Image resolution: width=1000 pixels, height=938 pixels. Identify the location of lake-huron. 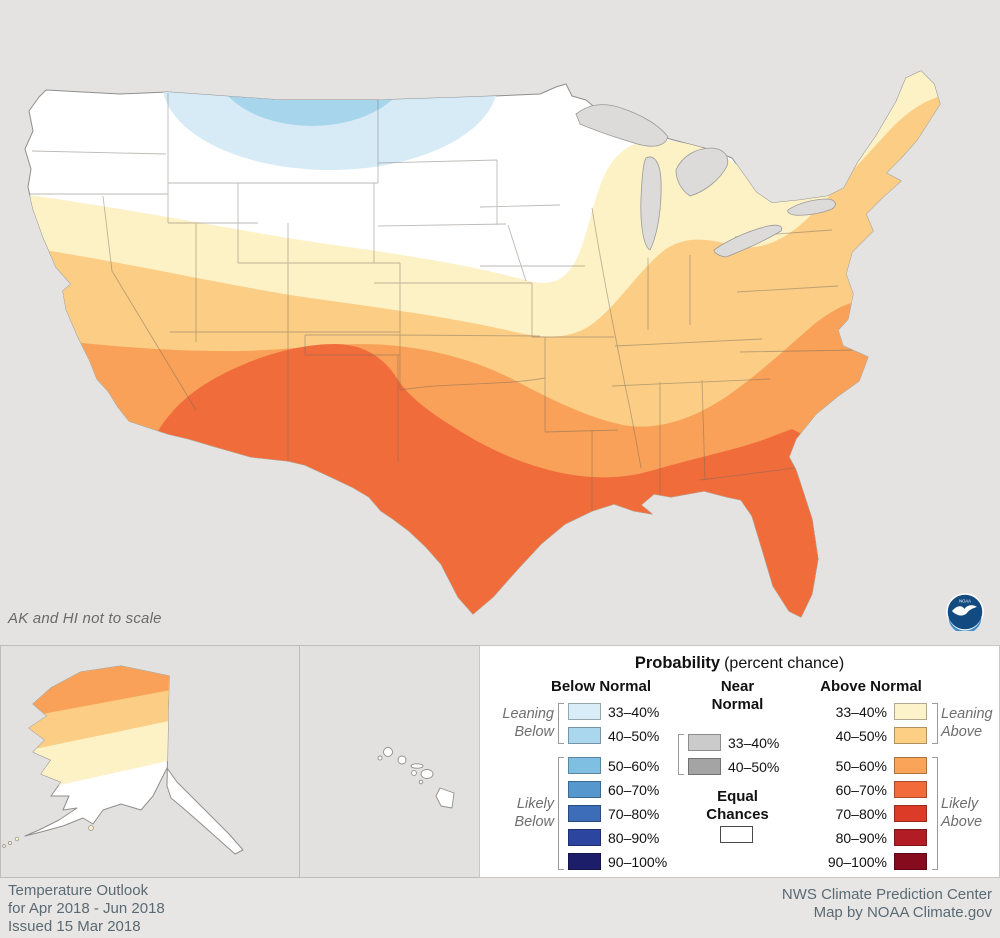
(702, 172).